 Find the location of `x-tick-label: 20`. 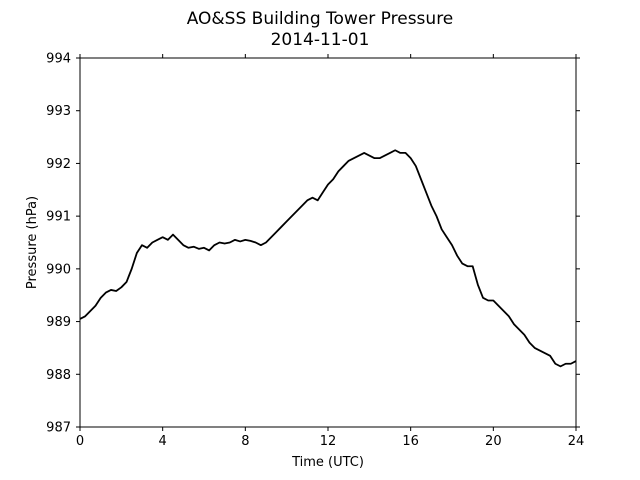

x-tick-label: 20 is located at coordinates (493, 441).